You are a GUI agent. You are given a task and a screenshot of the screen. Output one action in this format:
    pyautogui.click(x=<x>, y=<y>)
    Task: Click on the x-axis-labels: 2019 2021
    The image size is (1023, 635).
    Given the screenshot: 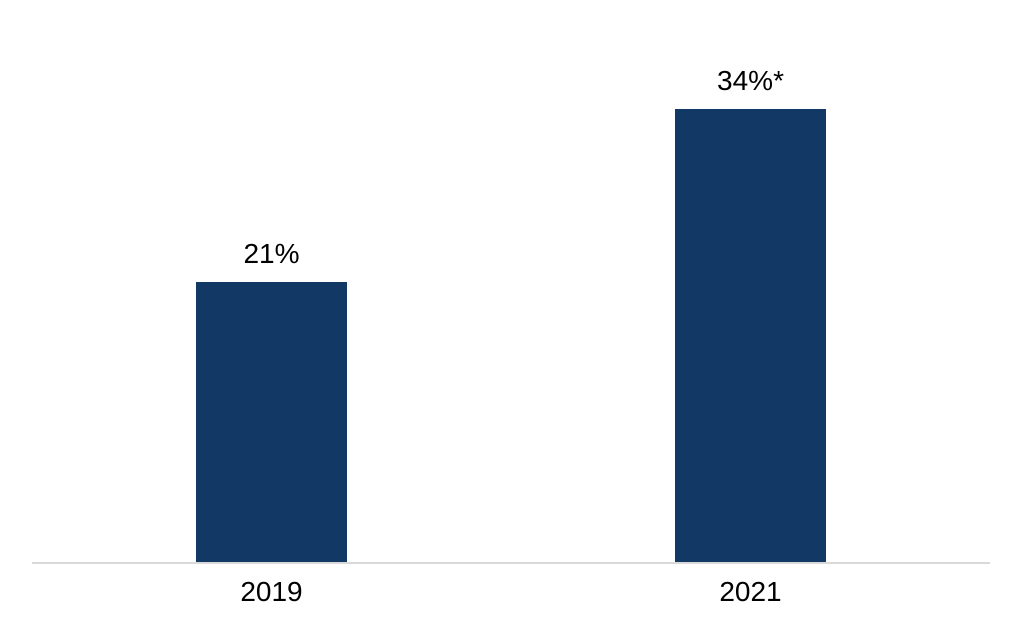 What is the action you would take?
    pyautogui.click(x=511, y=592)
    